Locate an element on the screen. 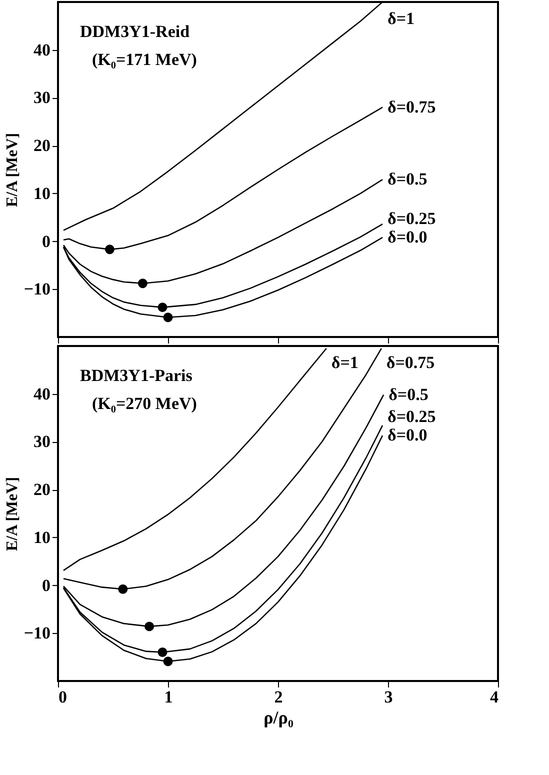  annotation: (K₀=171 MeV) is located at coordinates (144, 59).